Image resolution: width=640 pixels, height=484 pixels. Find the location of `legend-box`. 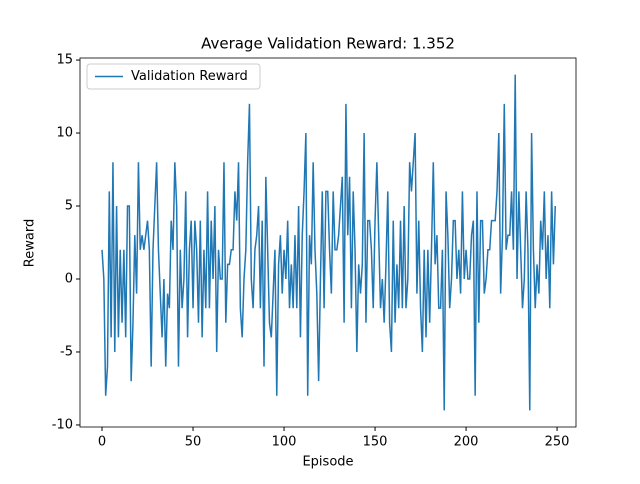

legend-box is located at coordinates (173, 76).